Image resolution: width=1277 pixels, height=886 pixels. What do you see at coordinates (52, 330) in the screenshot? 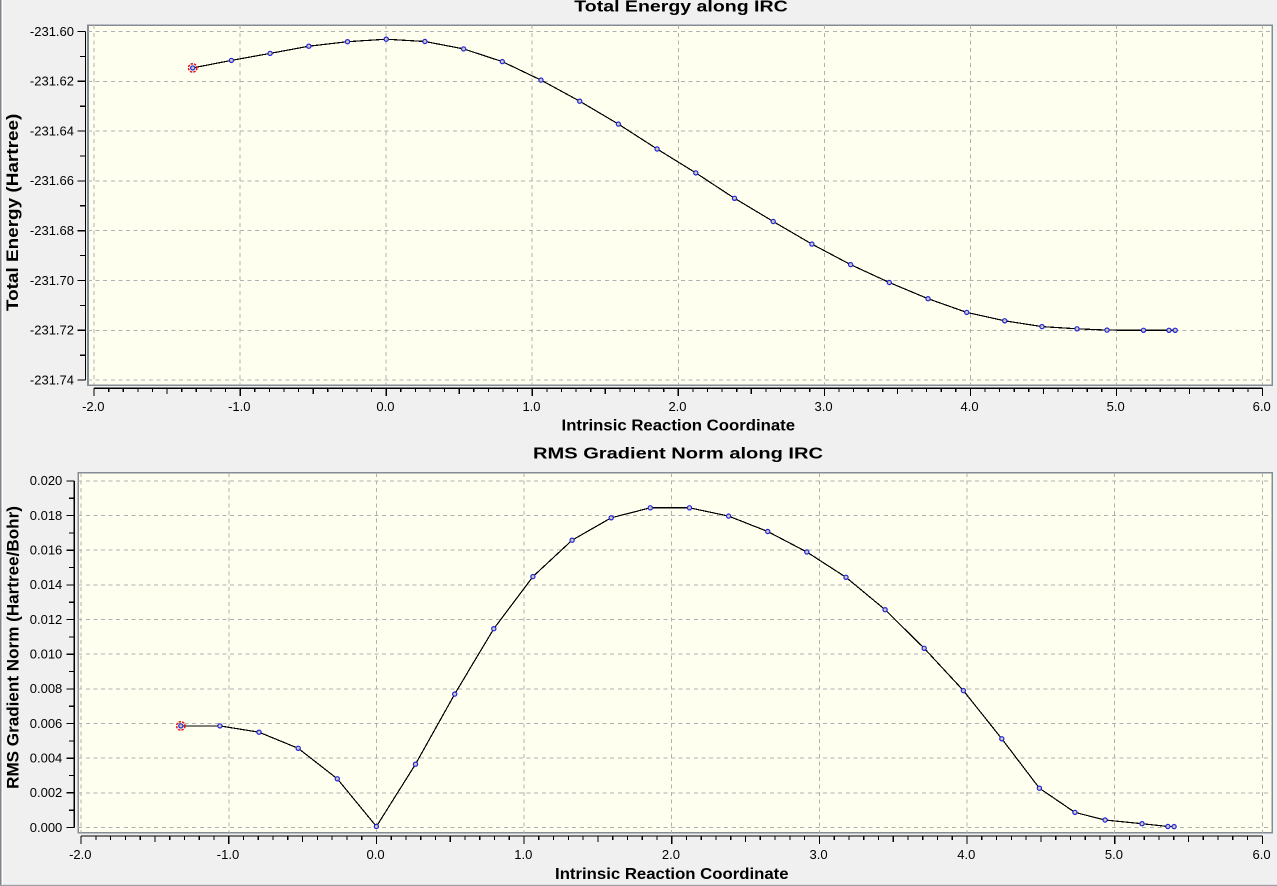
I see `svg-text: -231.72` at bounding box center [52, 330].